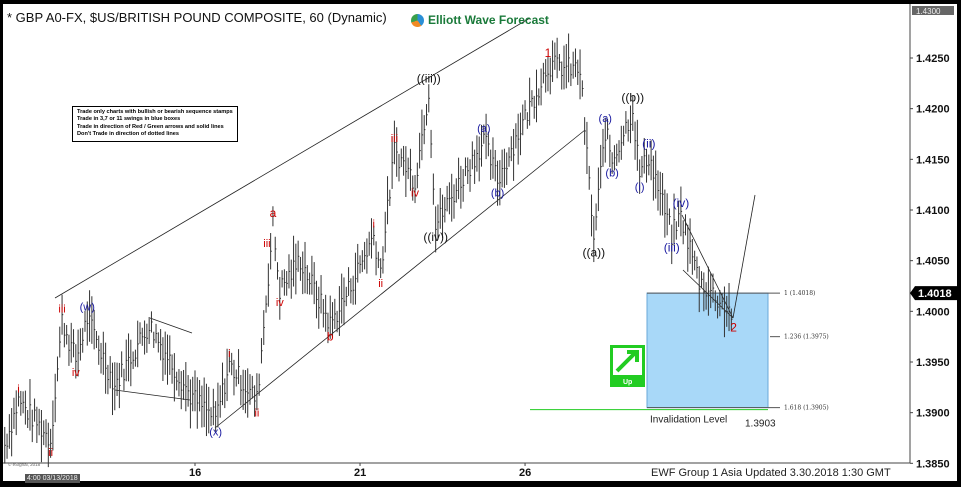 This screenshot has width=961, height=487. I want to click on top-price-tag-label: 1.4300, so click(928, 11).